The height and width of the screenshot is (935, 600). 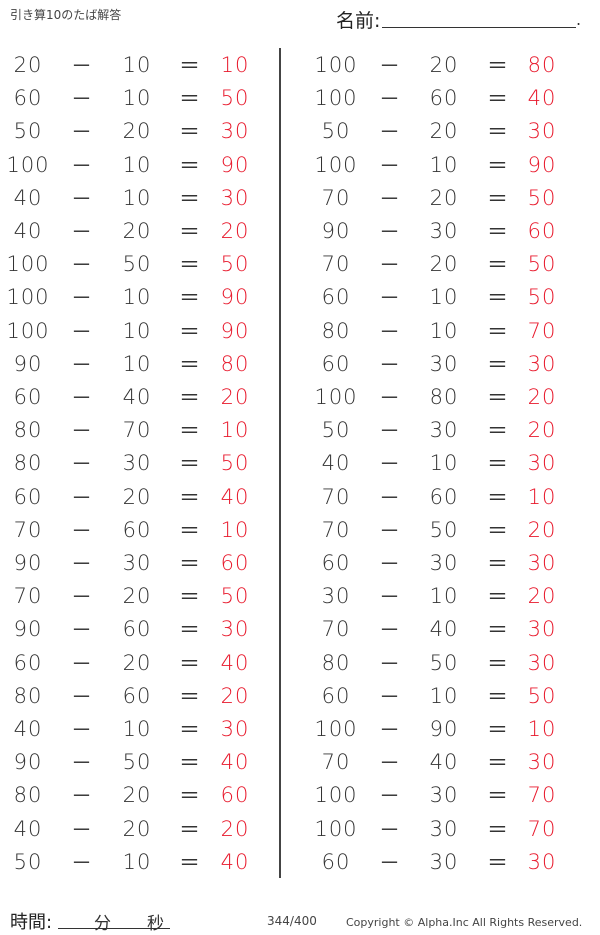 I want to click on minuend: 90, so click(x=28, y=363).